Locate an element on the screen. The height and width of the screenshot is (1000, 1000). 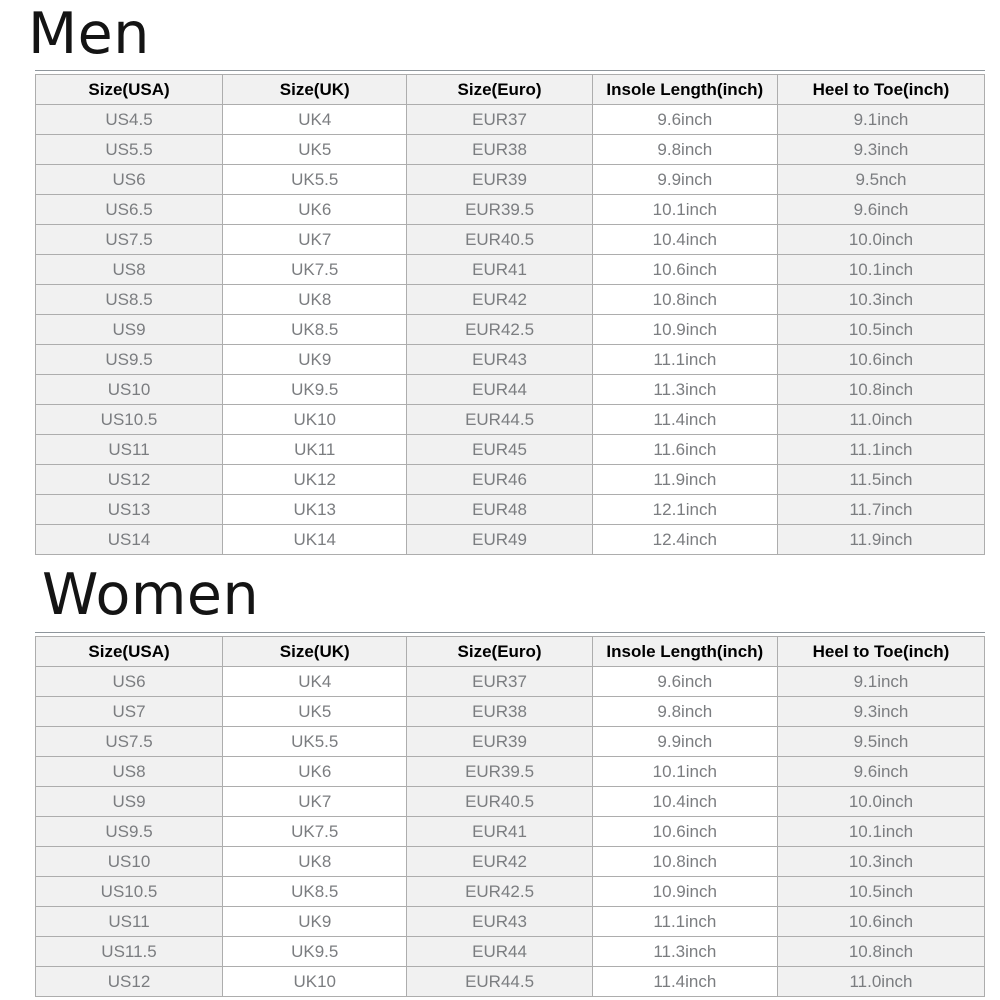
table-row: US7 UK5 EUR38 9.8inch 9.3inch is located at coordinates (510, 711).